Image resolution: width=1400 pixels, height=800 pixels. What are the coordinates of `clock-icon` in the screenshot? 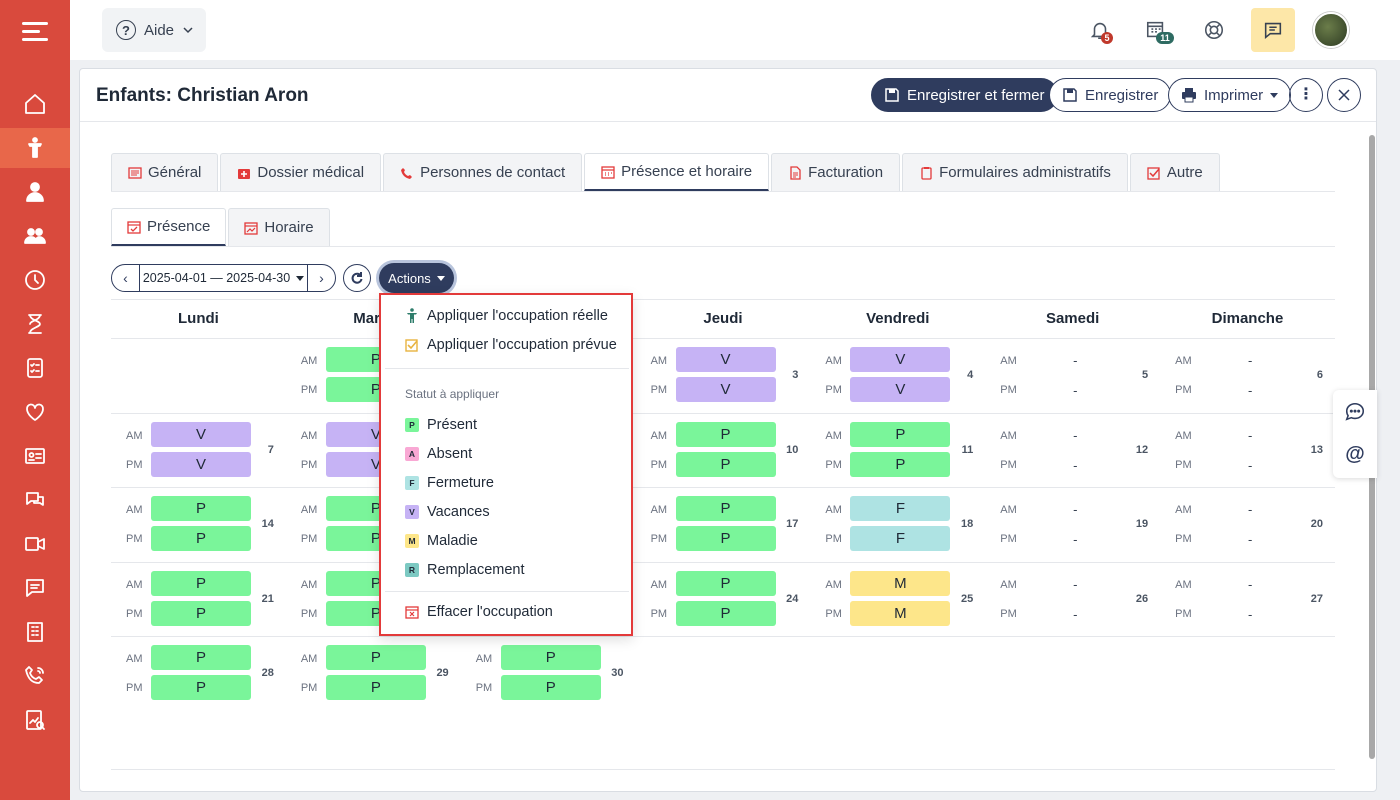 It's located at (35, 280).